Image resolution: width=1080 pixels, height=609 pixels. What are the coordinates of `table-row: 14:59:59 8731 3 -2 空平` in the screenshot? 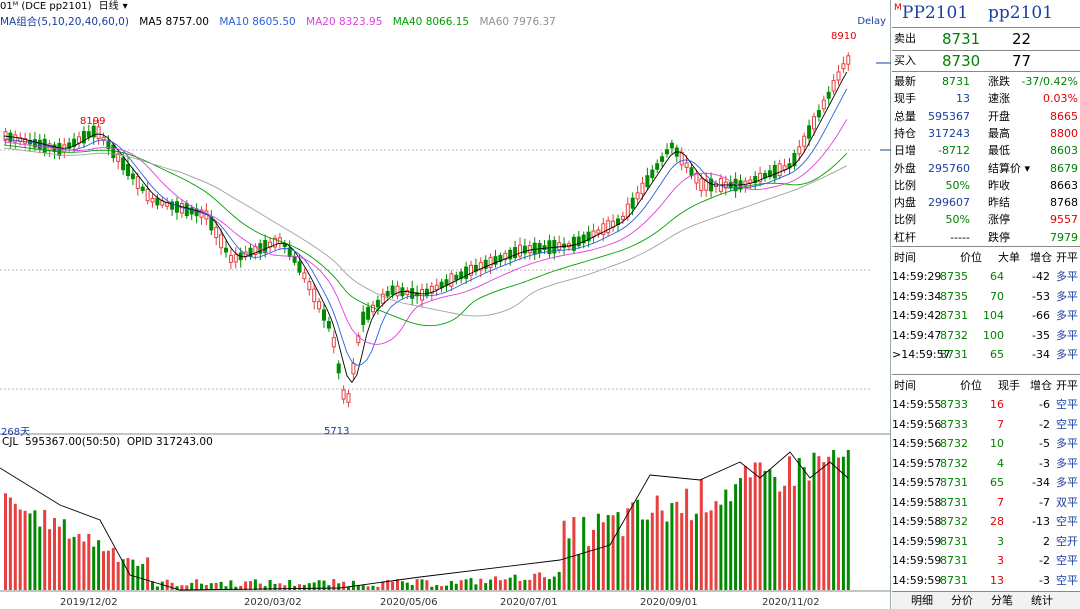 It's located at (986, 561).